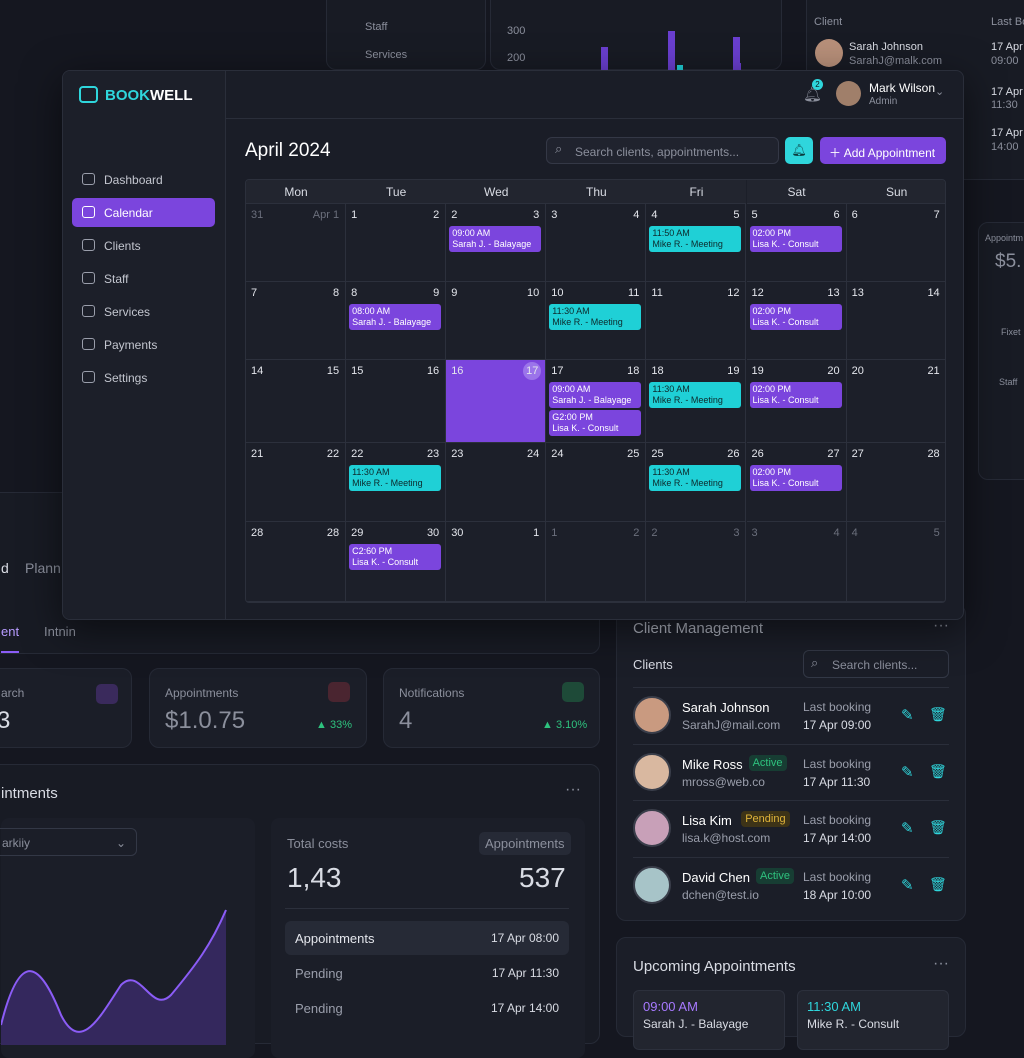 The width and height of the screenshot is (1024, 1058). What do you see at coordinates (143, 179) in the screenshot?
I see `nav-item: Dashboard` at bounding box center [143, 179].